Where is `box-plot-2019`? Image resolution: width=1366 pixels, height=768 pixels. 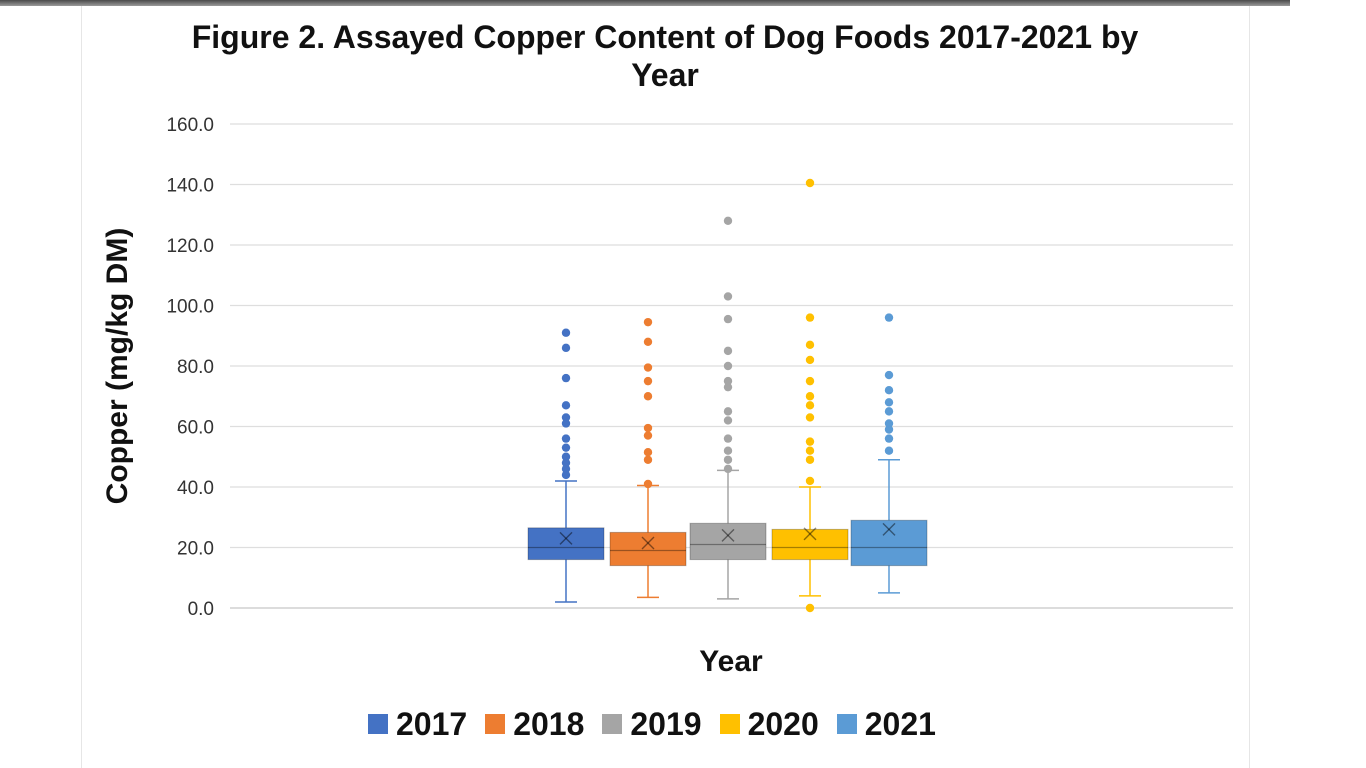
box-plot-2019 is located at coordinates (728, 408).